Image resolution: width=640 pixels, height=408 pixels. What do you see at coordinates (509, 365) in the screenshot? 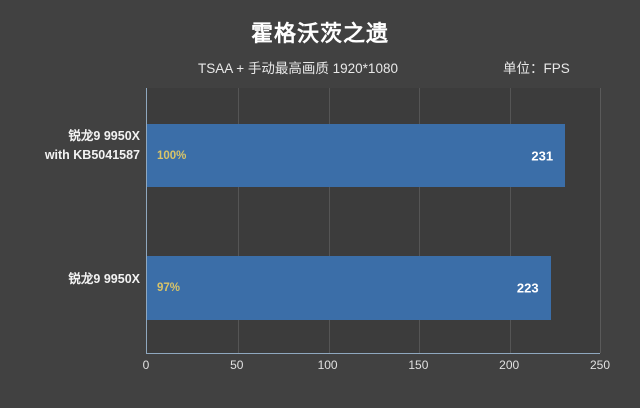
I see `xtick-4: 200` at bounding box center [509, 365].